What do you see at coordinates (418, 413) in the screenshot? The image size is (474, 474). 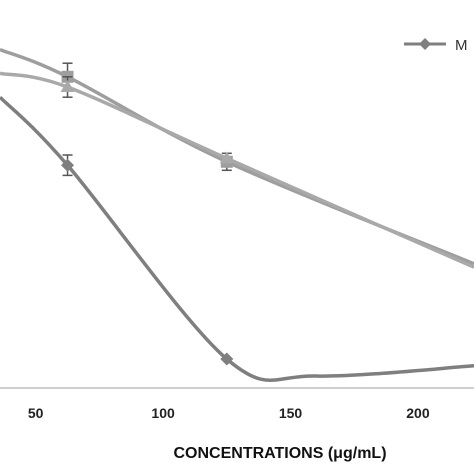 I see `x-tick-label: 200` at bounding box center [418, 413].